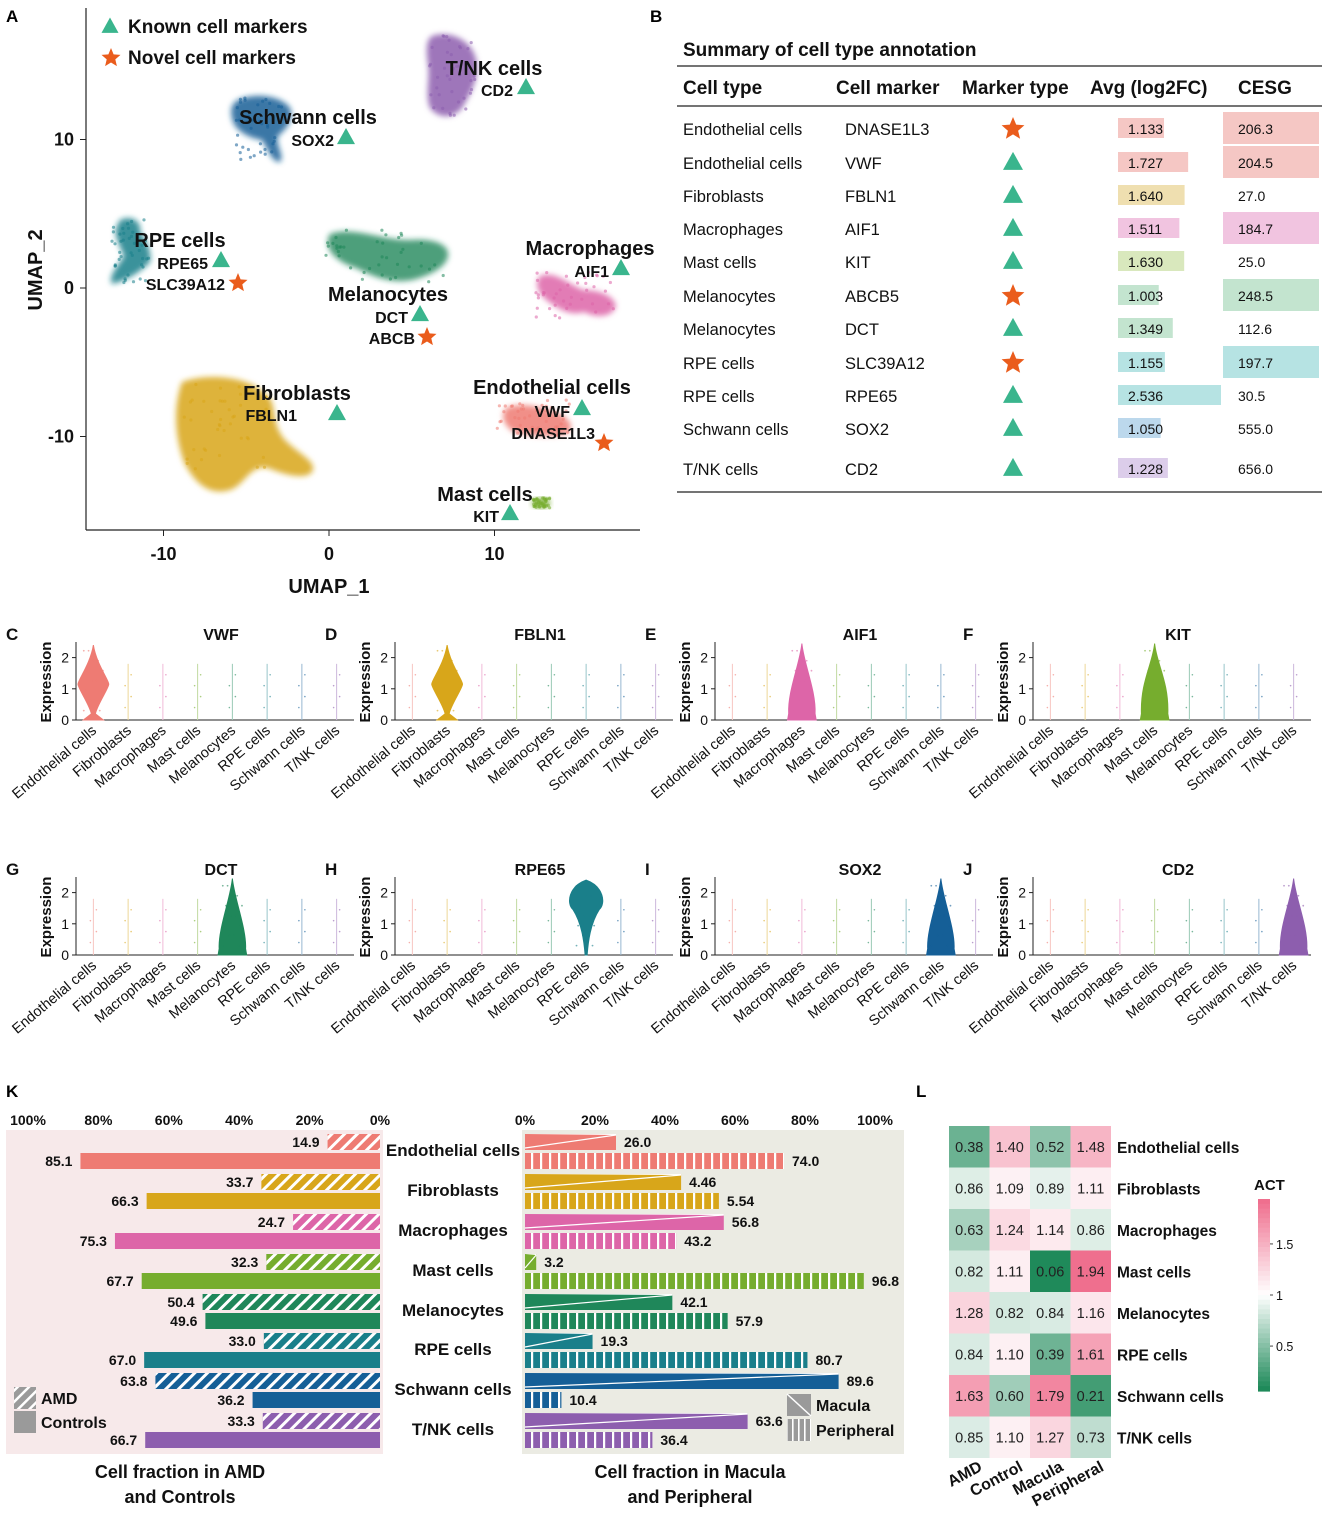  I want to click on fraction-category-fibroblasts: Fibroblasts, so click(453, 1190).